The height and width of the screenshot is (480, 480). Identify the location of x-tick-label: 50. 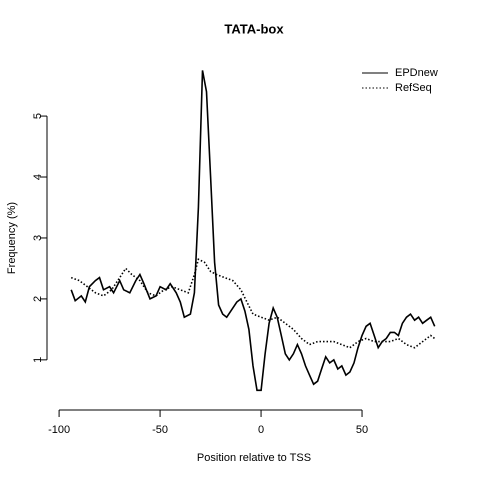
(362, 430).